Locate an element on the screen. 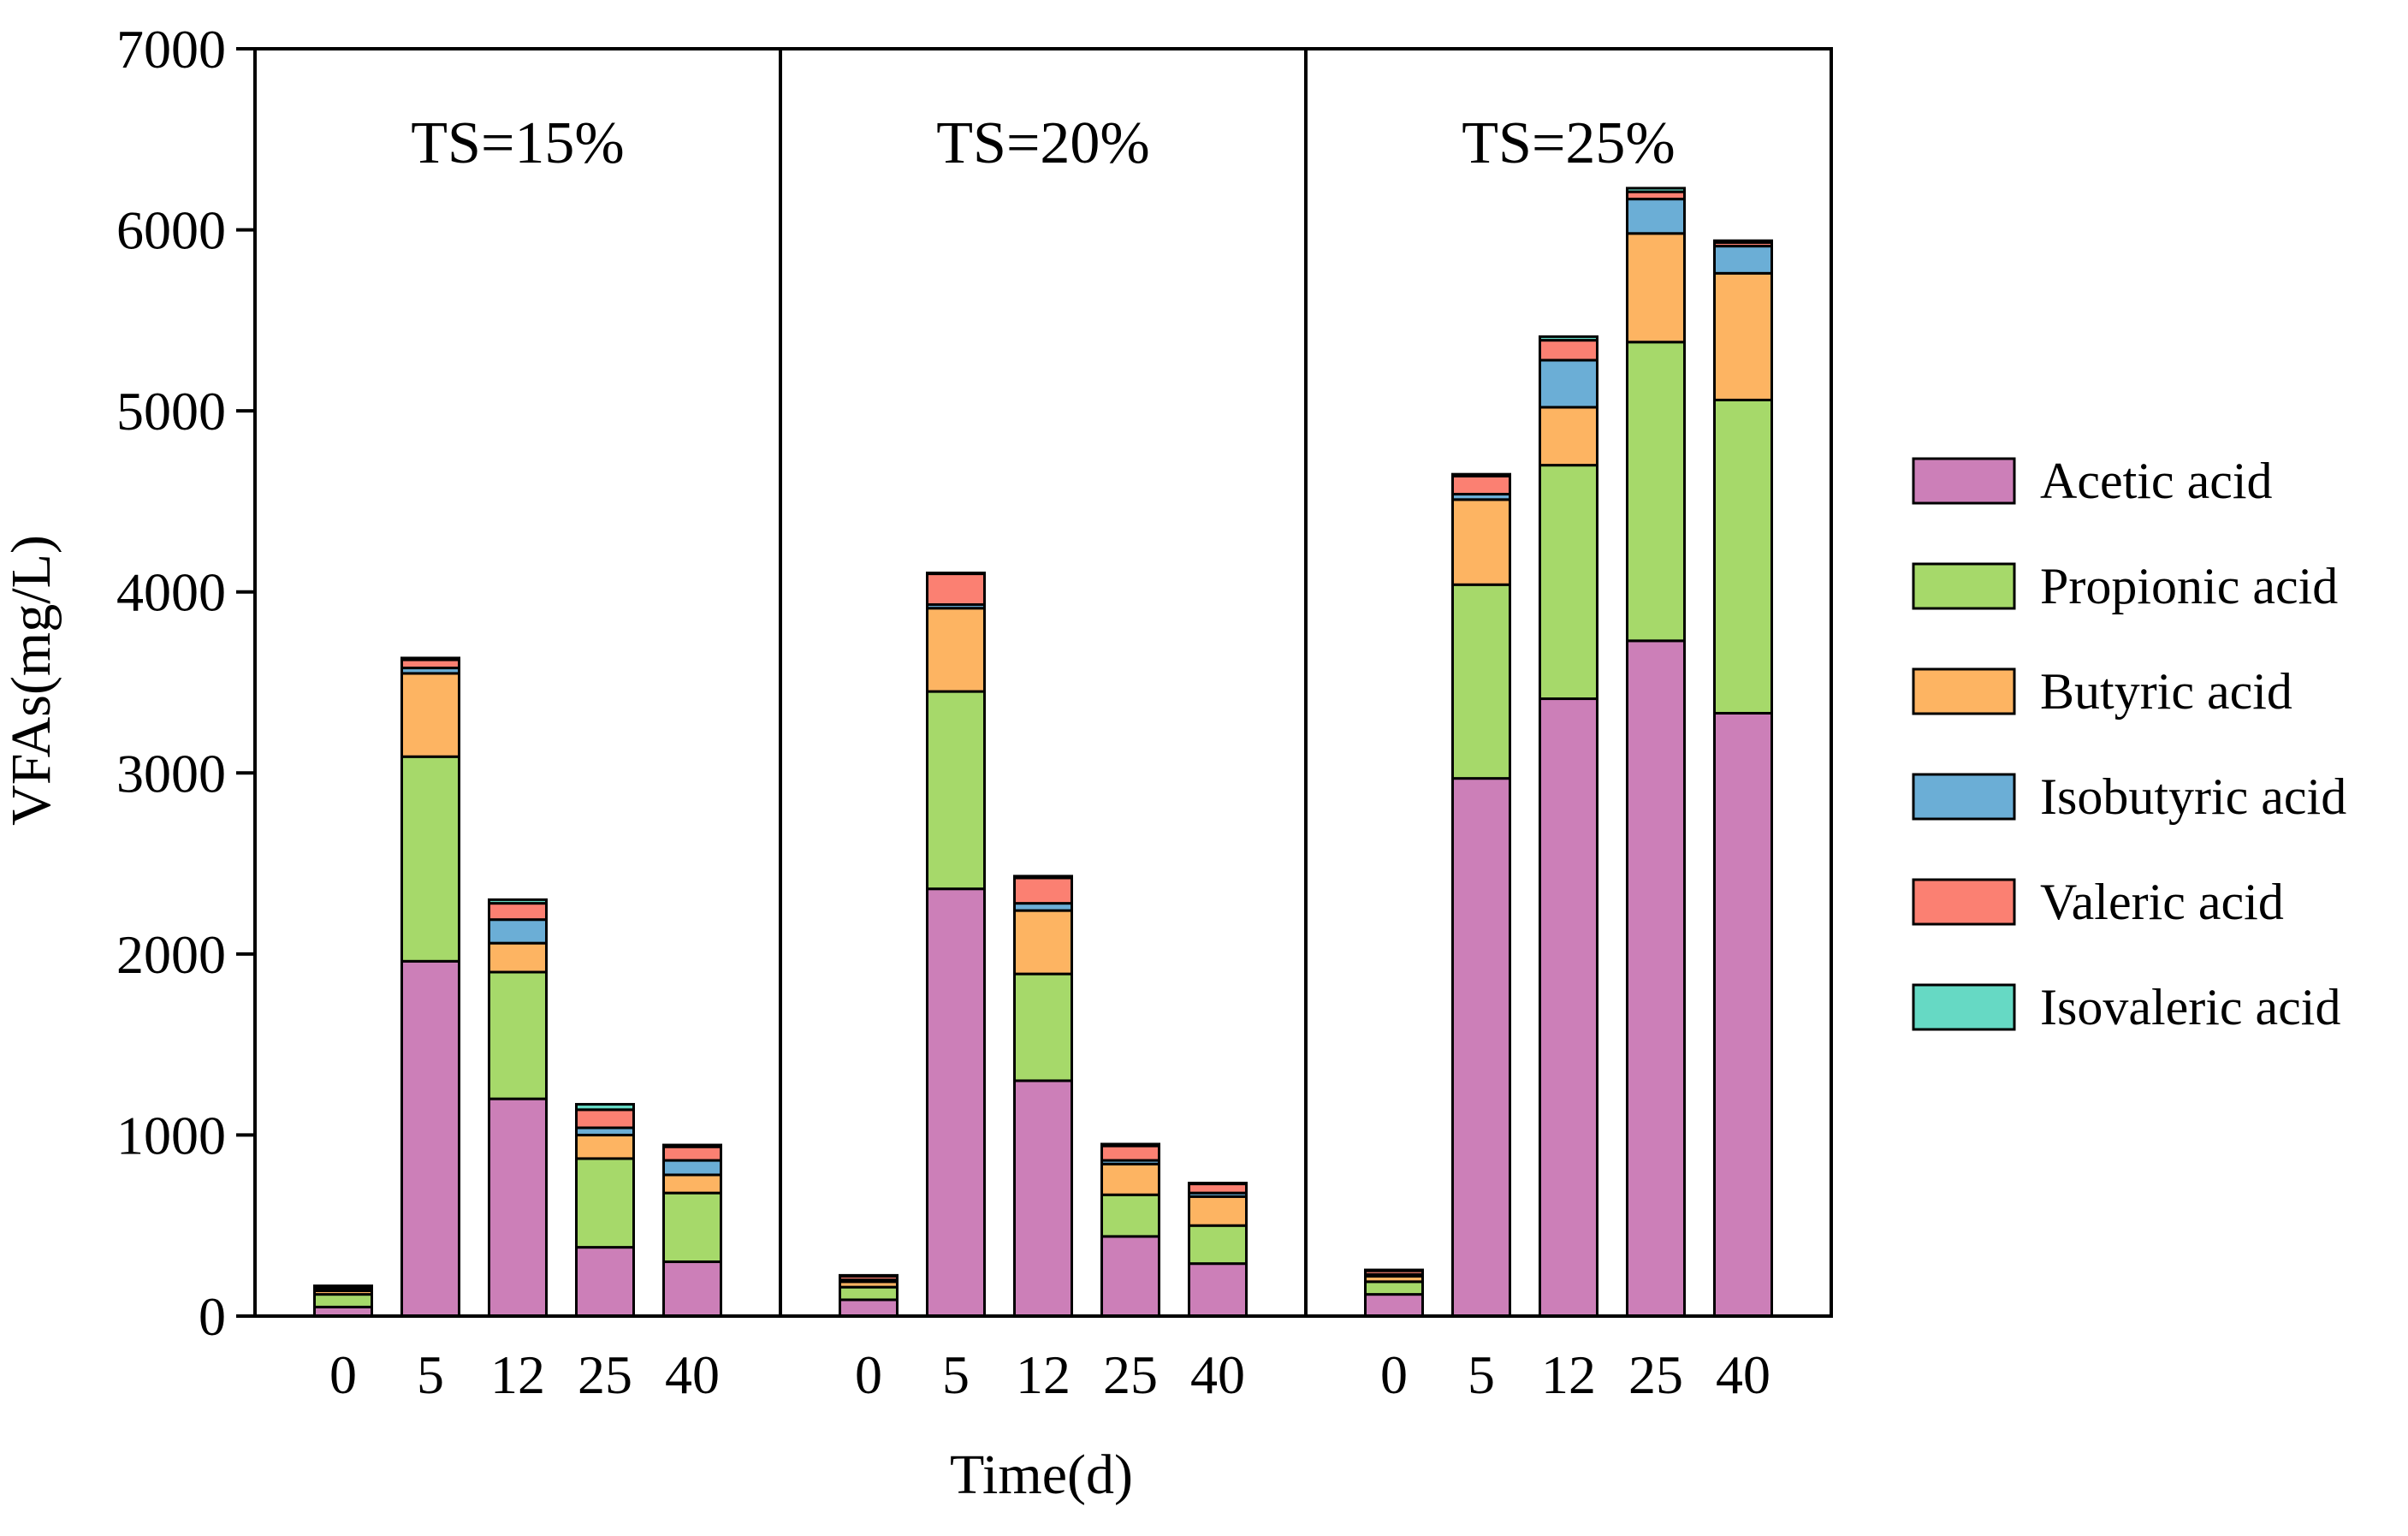 The image size is (2408, 1536). y-tick-label: 5000 is located at coordinates (171, 411).